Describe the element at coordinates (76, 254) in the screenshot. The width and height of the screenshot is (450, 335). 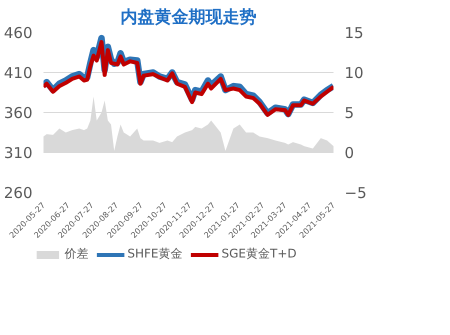
I see `legend-label: 价差` at that location.